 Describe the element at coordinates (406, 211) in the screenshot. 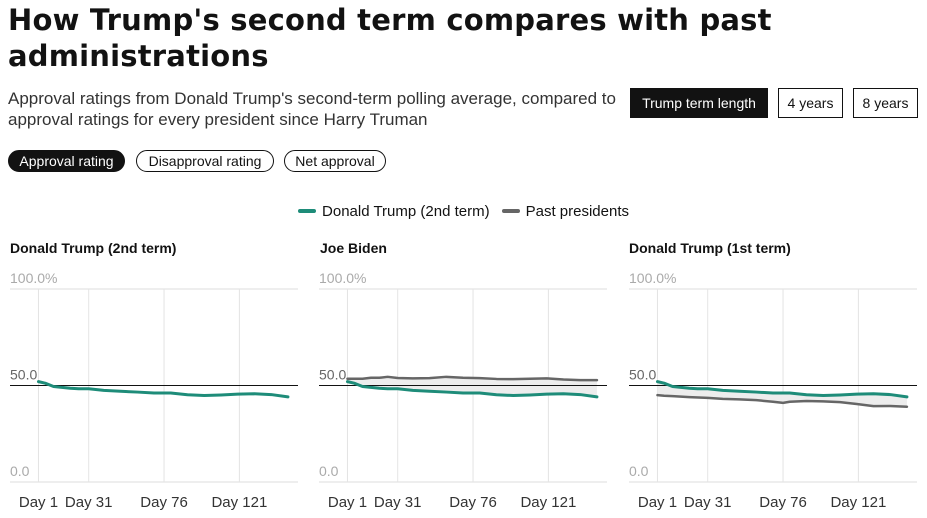

I see `legend-label-trump: Donald Trump (2nd term)` at that location.